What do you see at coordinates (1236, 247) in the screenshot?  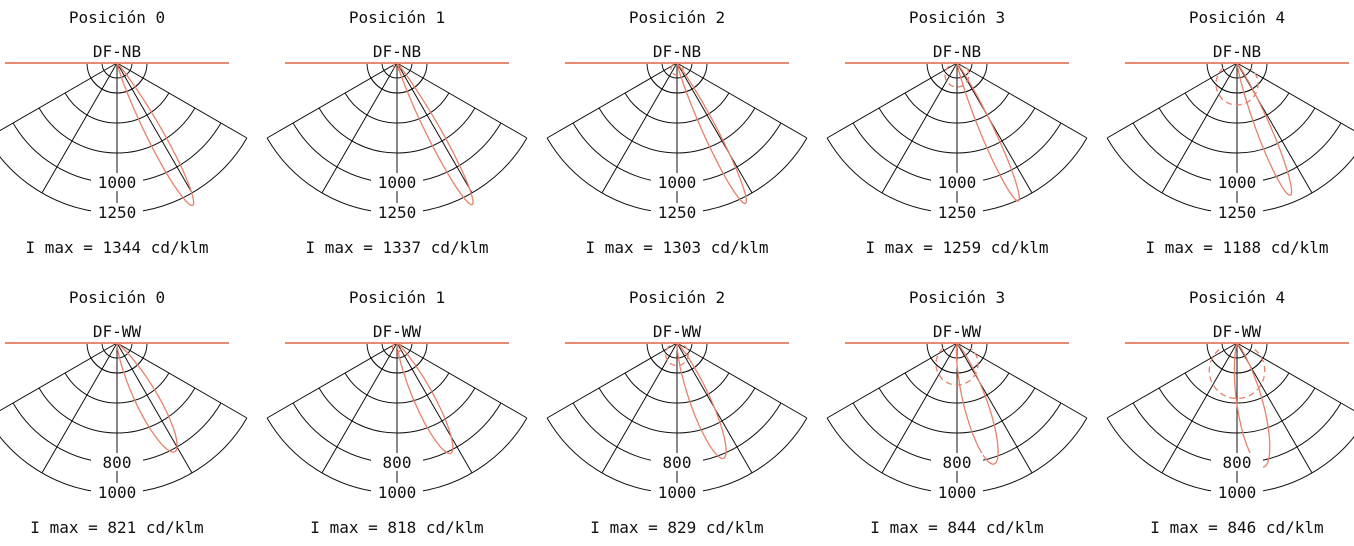 I see `imax-label: I max = 1188 cd/klm` at bounding box center [1236, 247].